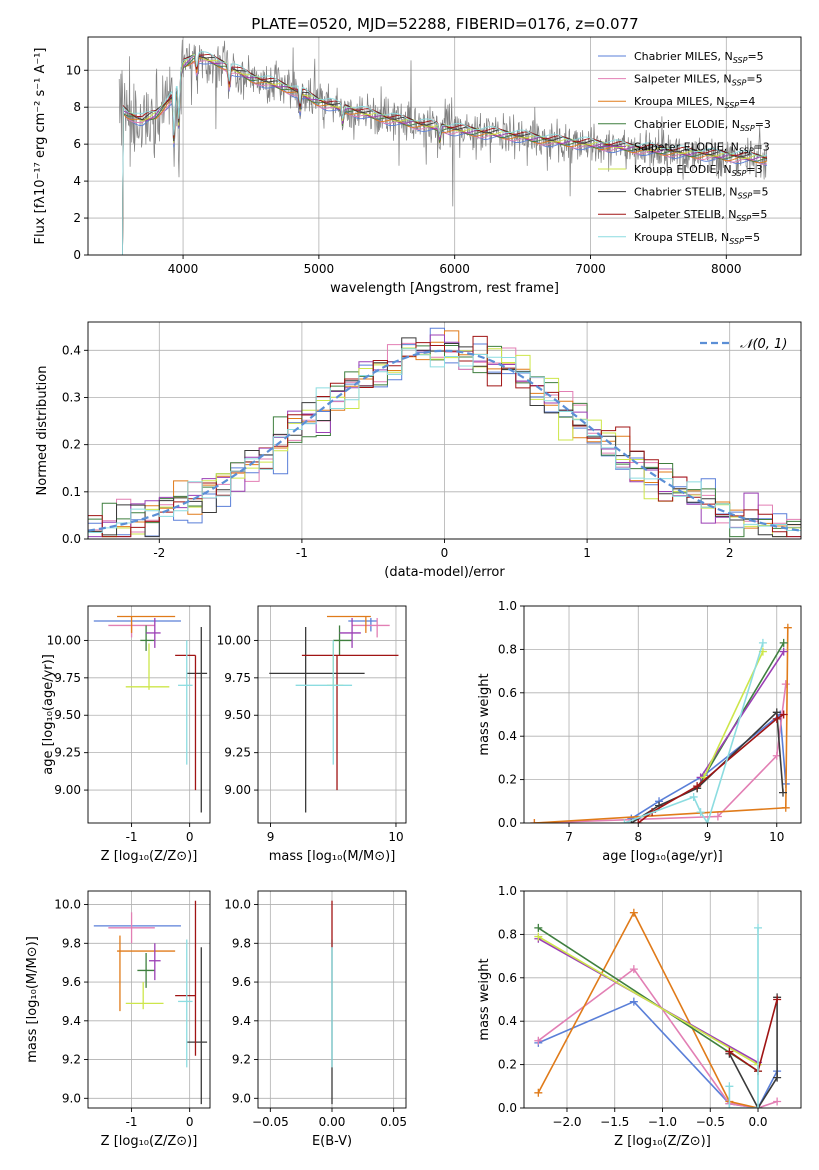 This screenshot has height=1170, width=819. What do you see at coordinates (77, 255) in the screenshot?
I see `y-tick-label: 0` at bounding box center [77, 255].